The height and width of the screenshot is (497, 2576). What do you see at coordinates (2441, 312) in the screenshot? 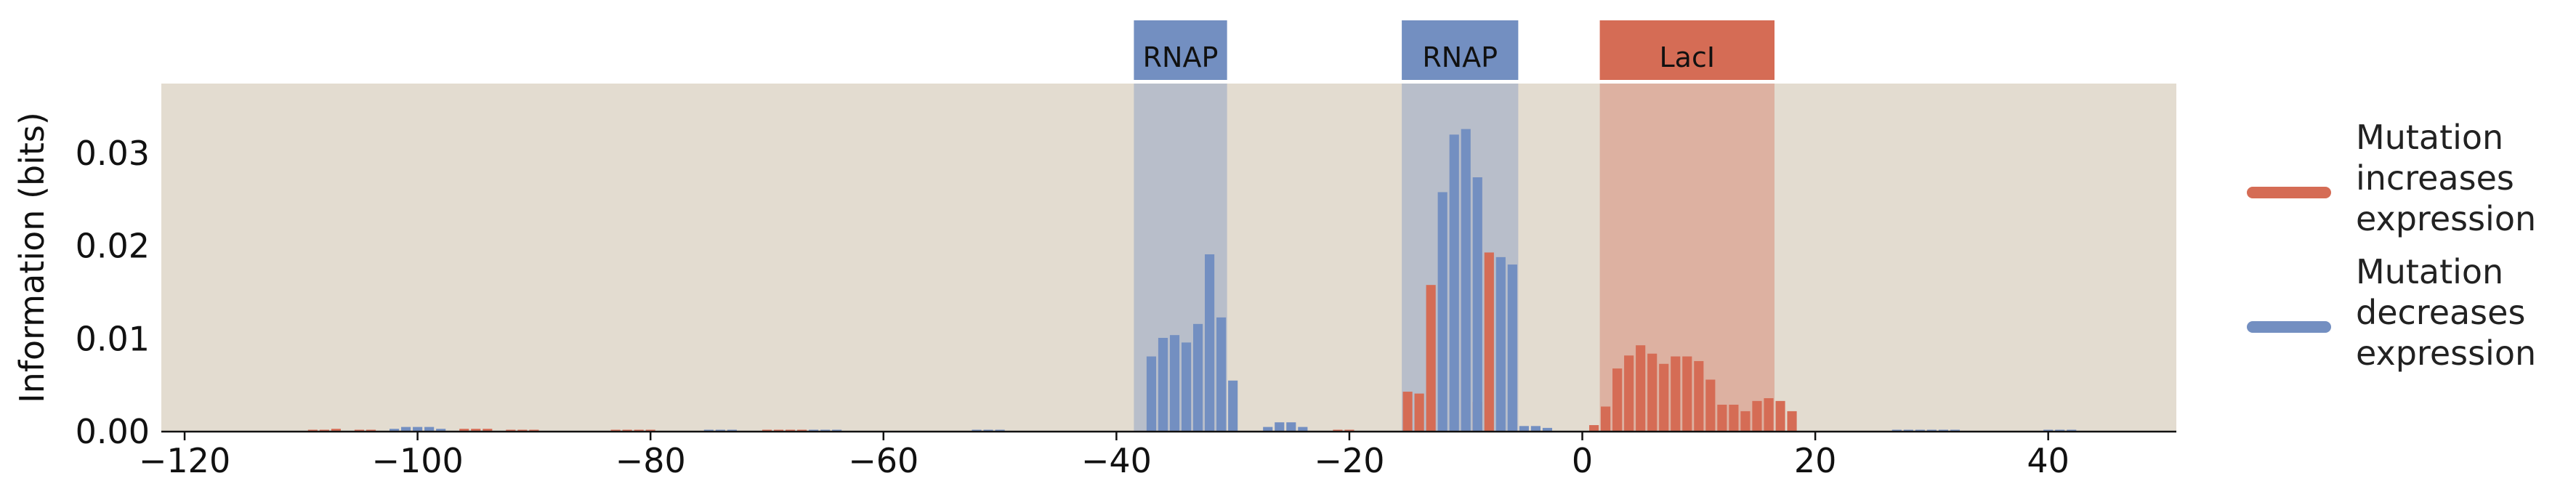
I see `legend-text-1-1: decreases` at bounding box center [2441, 312].